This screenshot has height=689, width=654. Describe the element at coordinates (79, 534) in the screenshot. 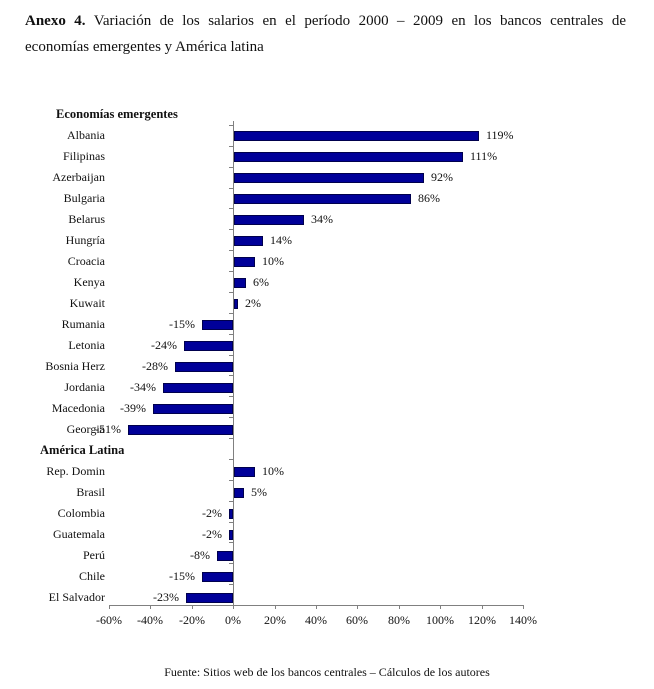

I see `category-label: Guatemala` at that location.